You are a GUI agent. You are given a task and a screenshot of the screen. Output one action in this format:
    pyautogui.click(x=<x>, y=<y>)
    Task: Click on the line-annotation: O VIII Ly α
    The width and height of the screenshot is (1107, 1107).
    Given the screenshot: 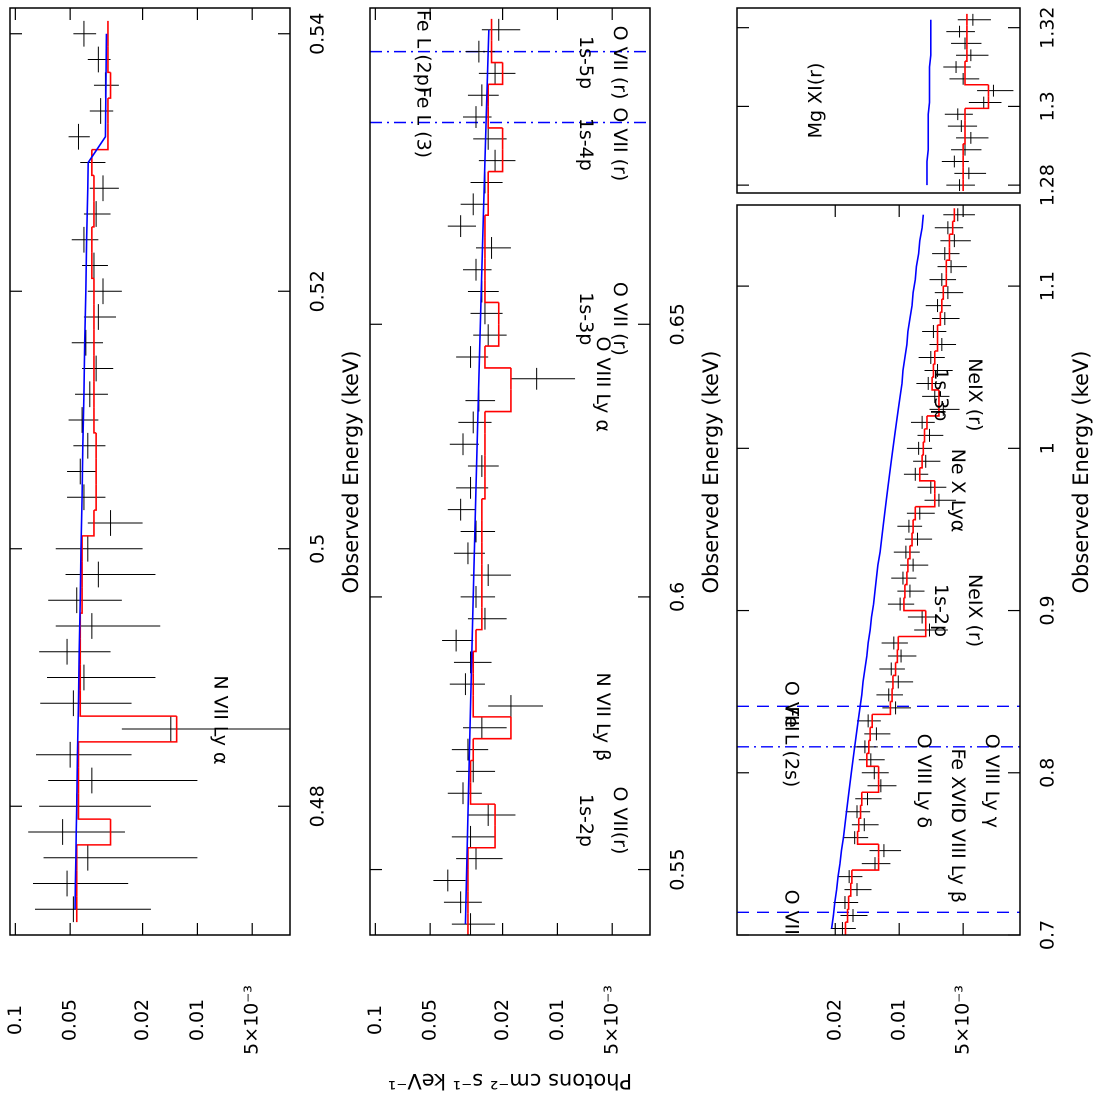 What is the action you would take?
    pyautogui.click(x=603, y=385)
    